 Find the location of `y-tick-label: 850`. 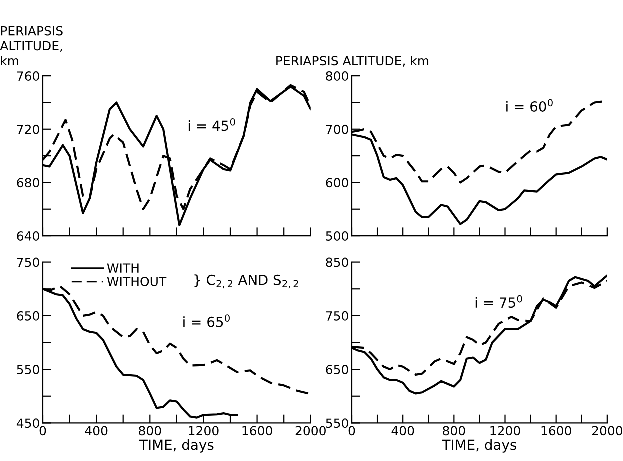

y-tick-label: 850 is located at coordinates (337, 263).